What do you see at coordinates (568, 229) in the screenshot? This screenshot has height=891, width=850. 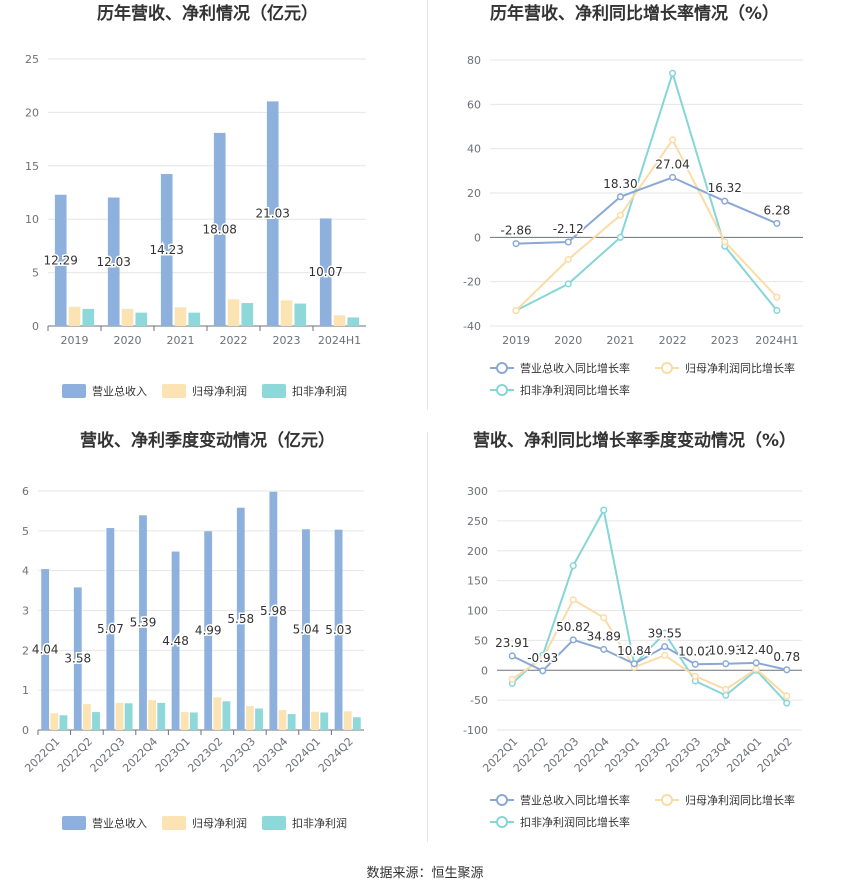 I see `line-data-label: -2.12` at bounding box center [568, 229].